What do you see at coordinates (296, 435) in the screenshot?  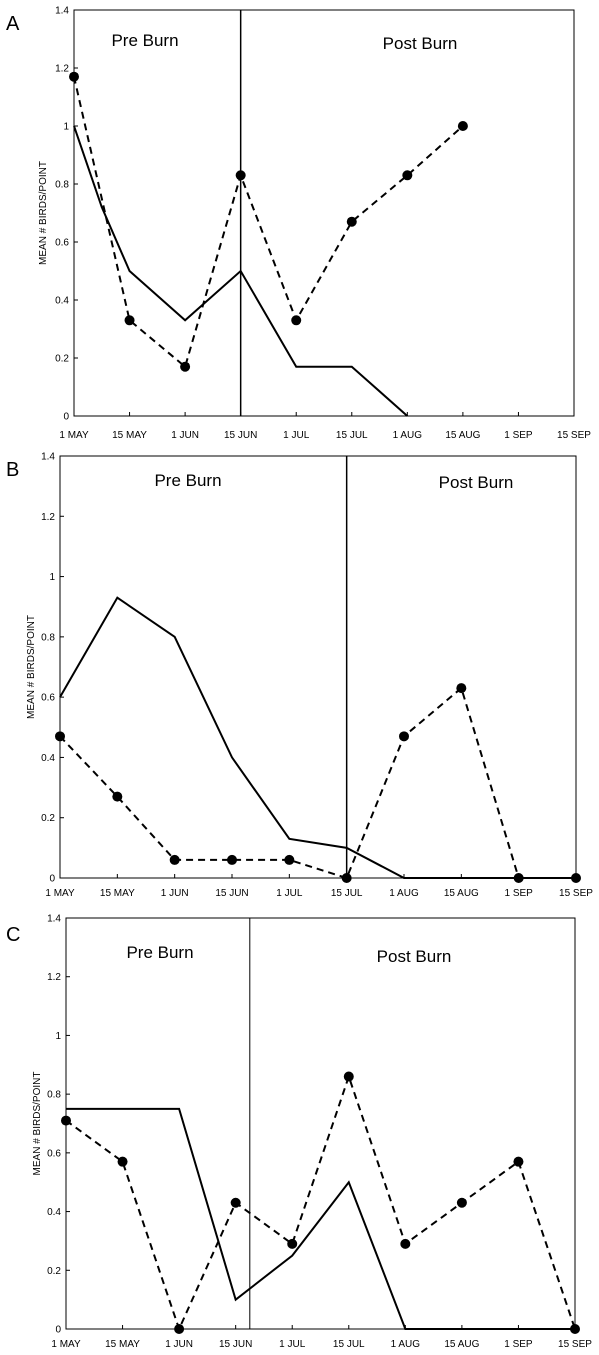 I see `panel-a-x-tick-label: 1 JUL` at bounding box center [296, 435].